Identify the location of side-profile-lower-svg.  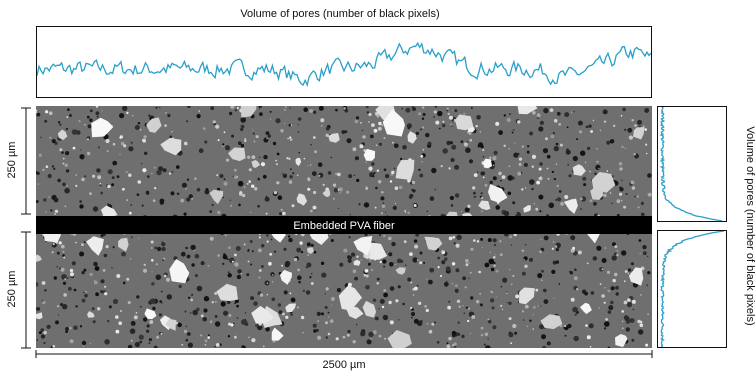
(692, 289).